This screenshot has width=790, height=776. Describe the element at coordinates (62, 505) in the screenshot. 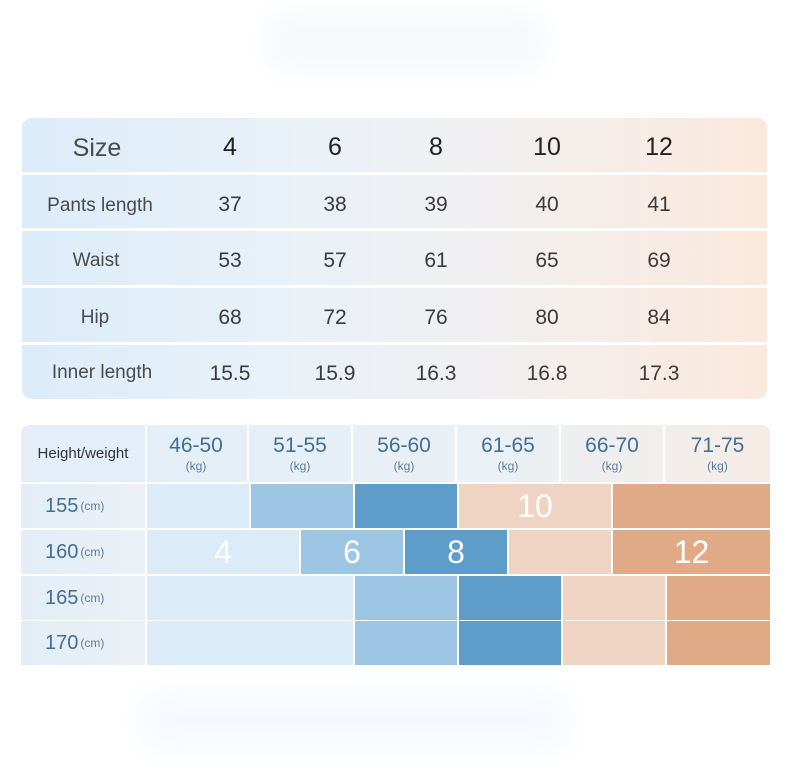

I see `height-value: 155` at that location.